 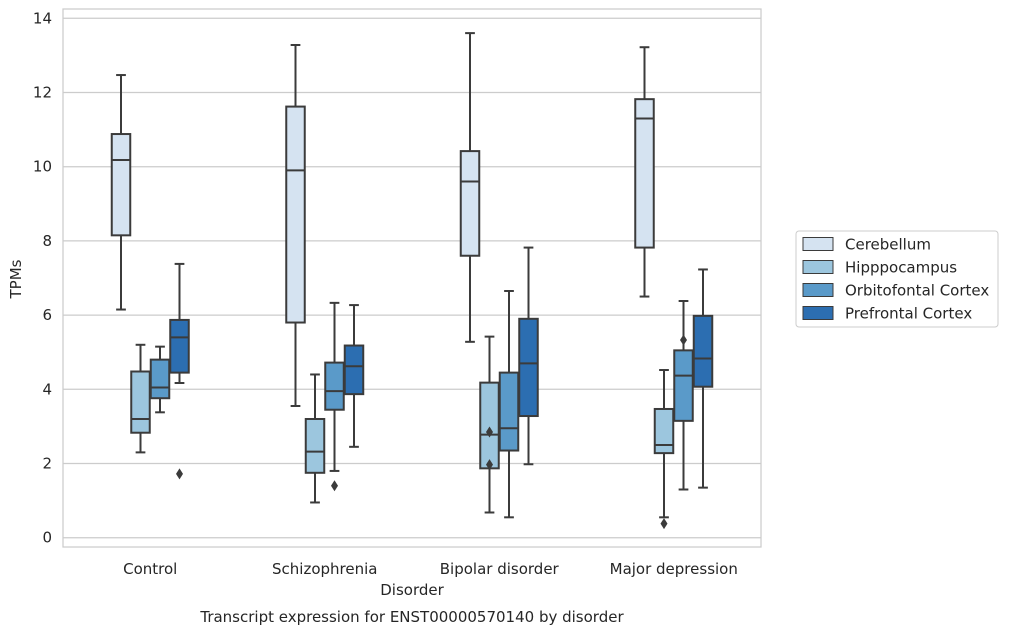 I want to click on x-tick-label: Bipolar disorder, so click(x=500, y=569).